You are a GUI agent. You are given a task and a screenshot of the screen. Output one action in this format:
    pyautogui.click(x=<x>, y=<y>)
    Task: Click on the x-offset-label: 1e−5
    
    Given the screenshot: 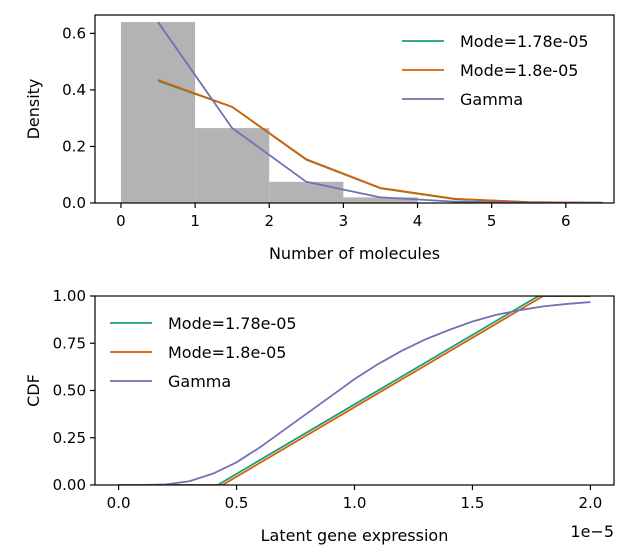 What is the action you would take?
    pyautogui.click(x=592, y=531)
    